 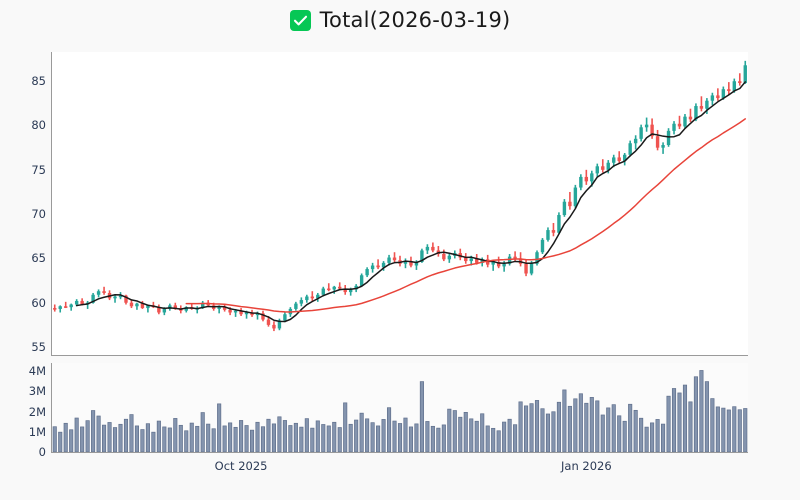 What do you see at coordinates (300, 20) in the screenshot?
I see `checkbox-checked-icon` at bounding box center [300, 20].